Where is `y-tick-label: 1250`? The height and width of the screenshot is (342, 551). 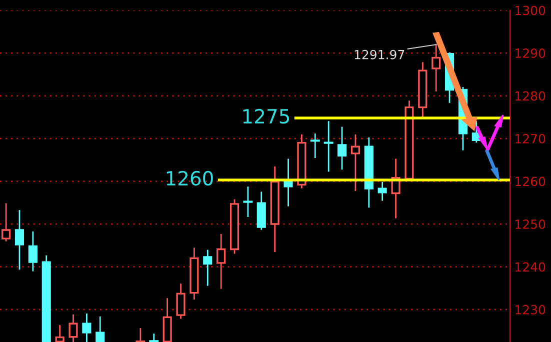 y-tick-label: 1250 is located at coordinates (531, 224).